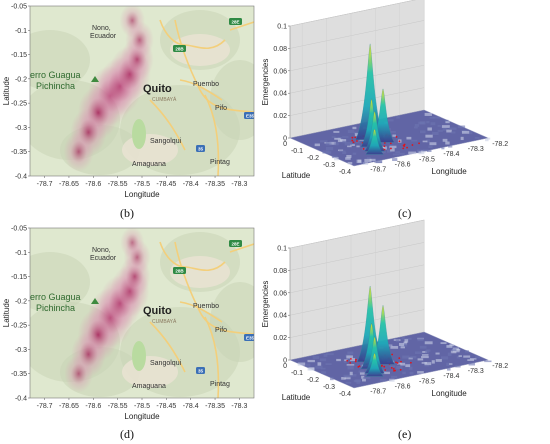 Image resolution: width=550 pixels, height=444 pixels. Describe the element at coordinates (166, 363) in the screenshot. I see `place-sangolqui: Sangolqui` at that location.